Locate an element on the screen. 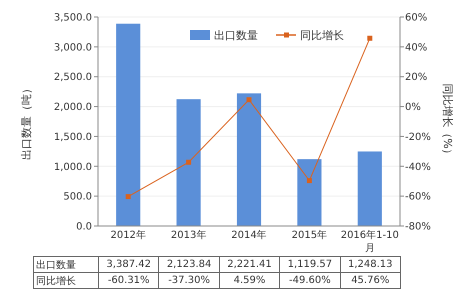 The height and width of the screenshot is (300, 474). data-label: 1,248.13 is located at coordinates (370, 264).